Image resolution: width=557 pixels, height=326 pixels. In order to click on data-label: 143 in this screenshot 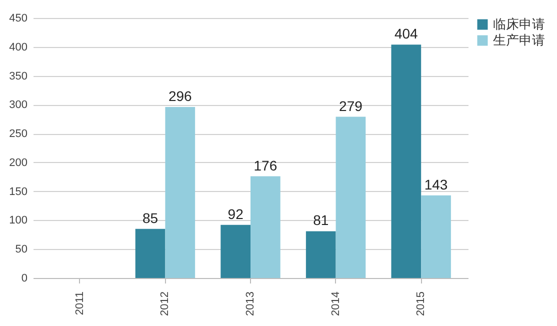, I will do `click(436, 184)`.